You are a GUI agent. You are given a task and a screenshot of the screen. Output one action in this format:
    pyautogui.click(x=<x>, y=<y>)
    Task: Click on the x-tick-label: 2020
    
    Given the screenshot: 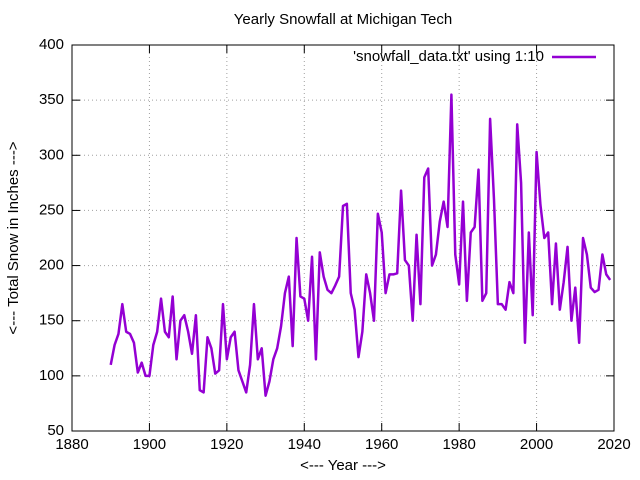 What is the action you would take?
    pyautogui.click(x=613, y=444)
    